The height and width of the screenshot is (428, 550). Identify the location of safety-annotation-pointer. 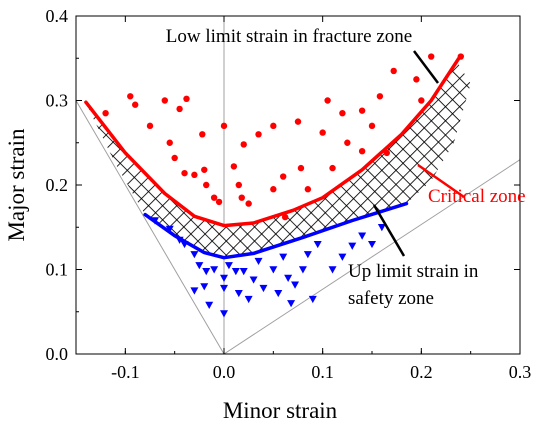
(389, 230).